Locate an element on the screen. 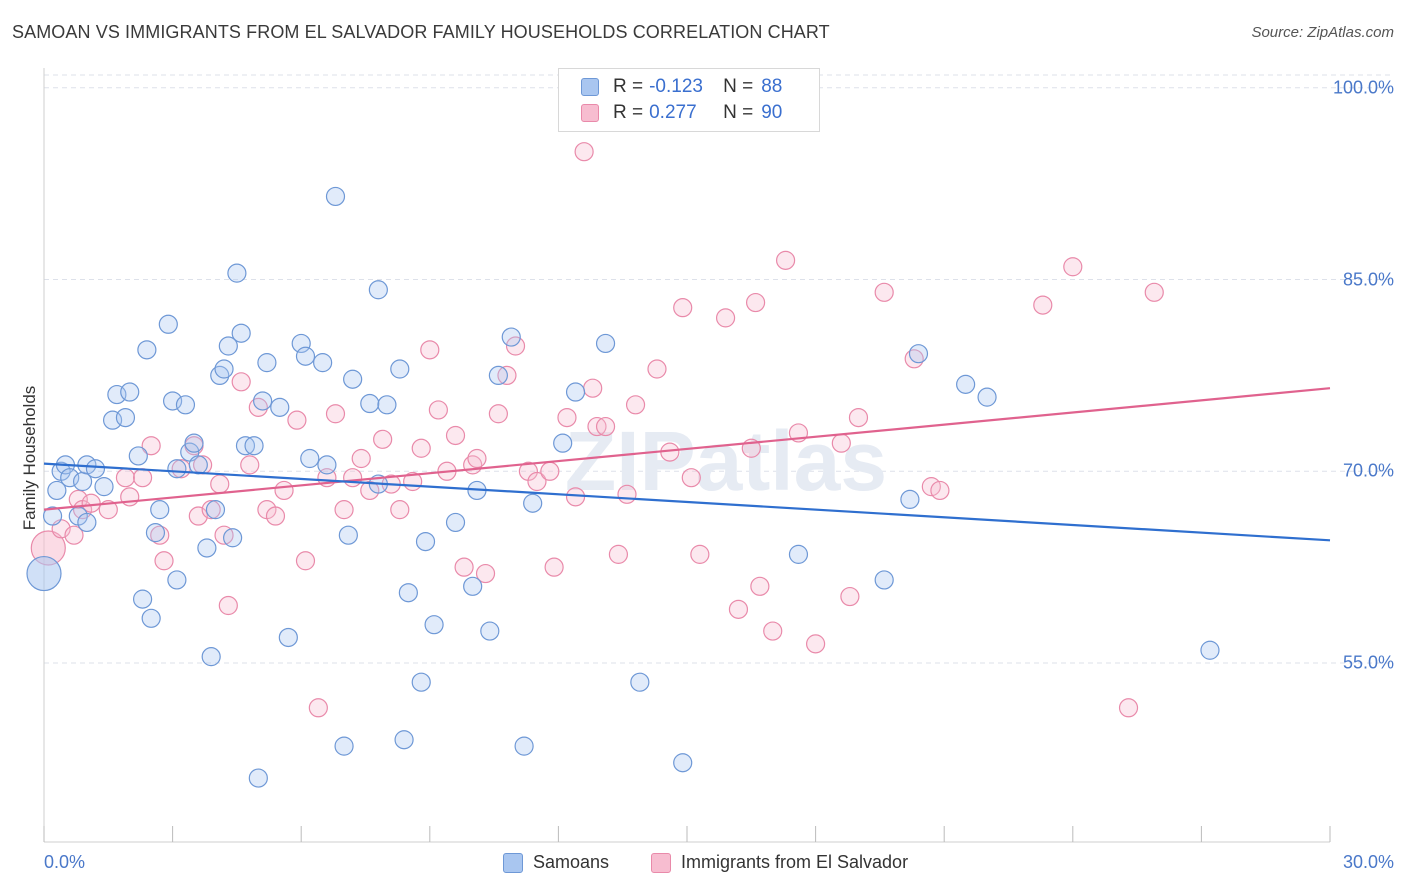  samoans-swatch is located at coordinates (513, 862).